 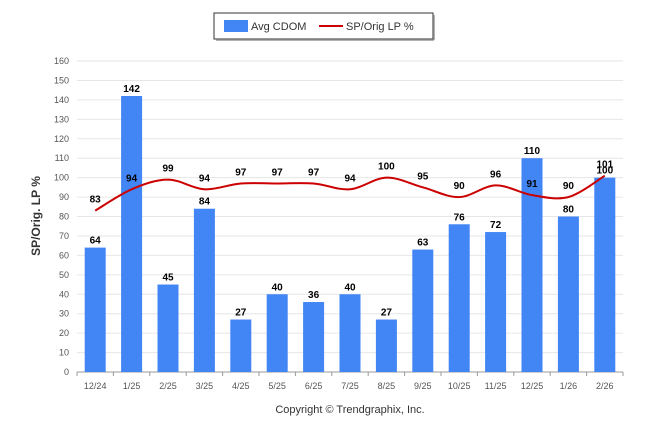 I want to click on y-tick-label: 0, so click(x=66, y=372).